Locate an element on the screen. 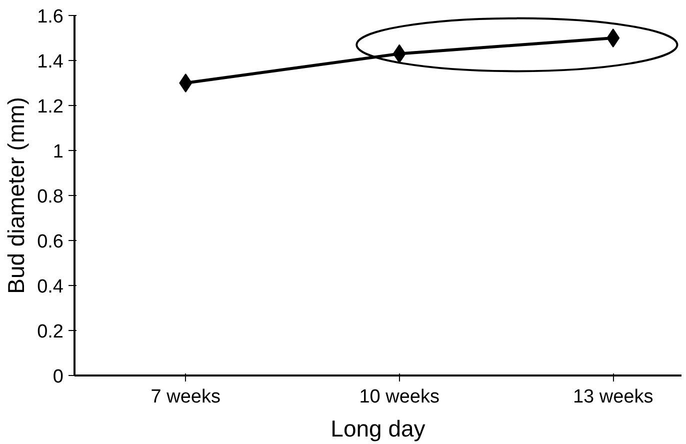  x-tick-label: 13 weeks is located at coordinates (613, 397).